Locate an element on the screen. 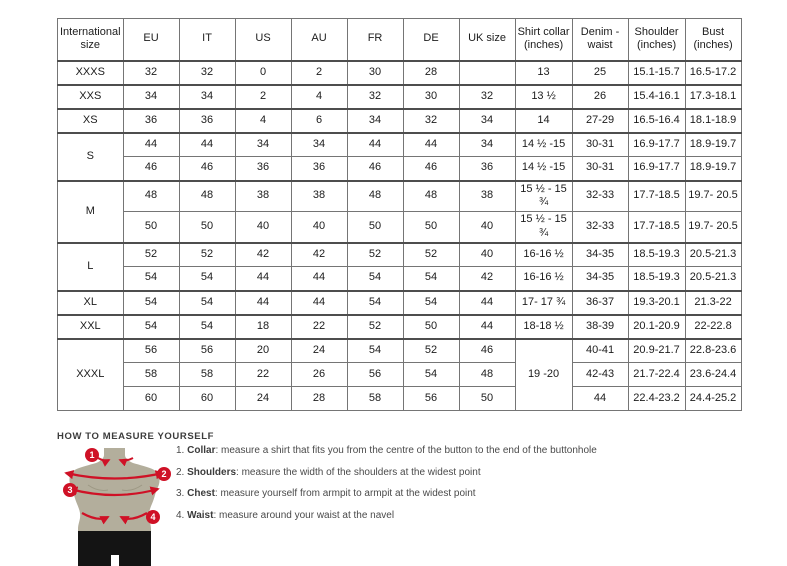 This screenshot has height=566, width=787. cell: 24 is located at coordinates (263, 398).